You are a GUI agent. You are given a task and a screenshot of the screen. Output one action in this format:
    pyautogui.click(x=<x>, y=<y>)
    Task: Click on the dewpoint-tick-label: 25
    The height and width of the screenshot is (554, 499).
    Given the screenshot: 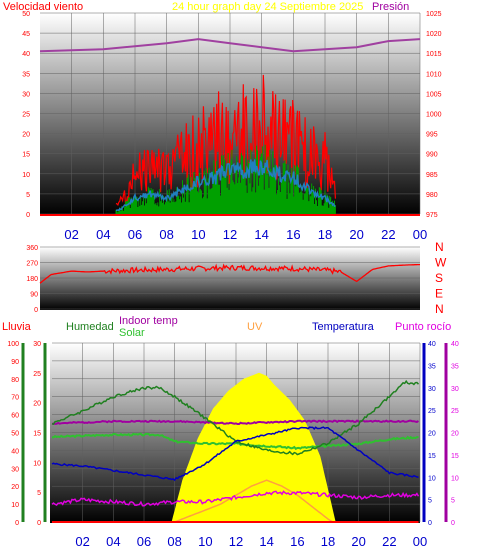 What is the action you would take?
    pyautogui.click(x=455, y=411)
    